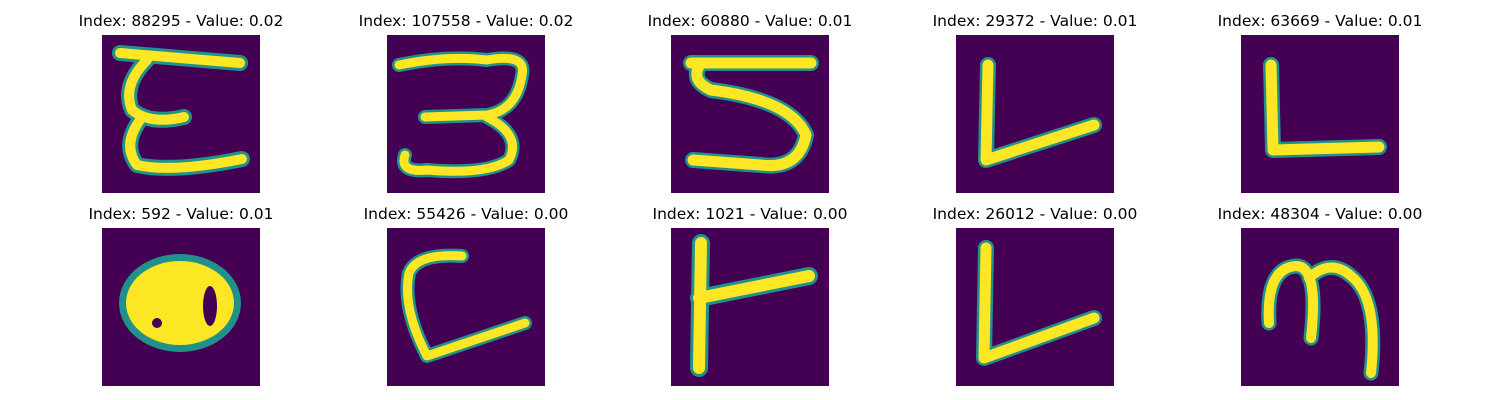 Image resolution: width=1500 pixels, height=400 pixels. Describe the element at coordinates (750, 214) in the screenshot. I see `panel-title: Index: 1021 - Value: 0.00` at that location.